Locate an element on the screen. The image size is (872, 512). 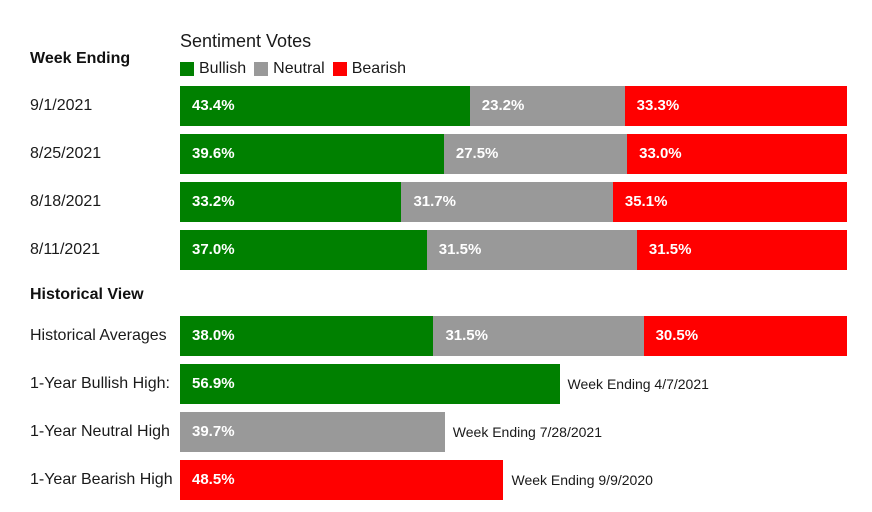
legend-swatch-bearish is located at coordinates (339, 69).